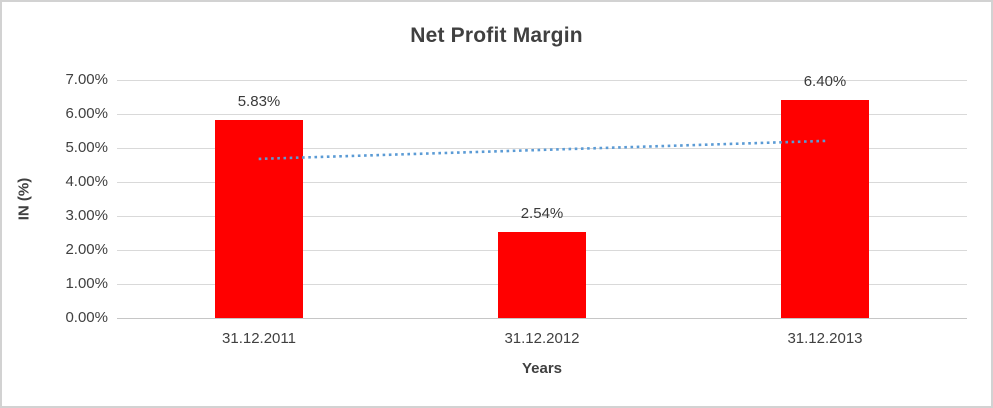  I want to click on x-axis-tick-label: 31.12.2012, so click(542, 338).